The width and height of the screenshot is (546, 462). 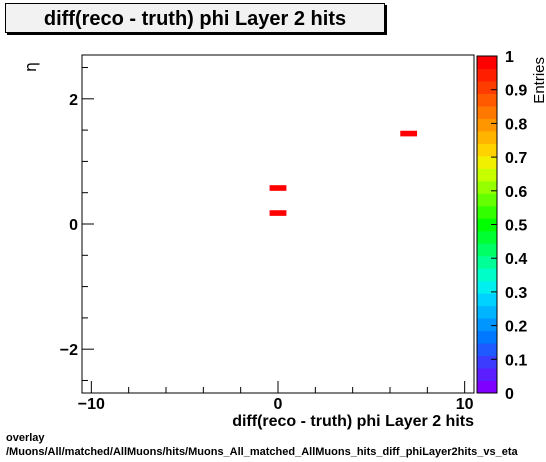 What do you see at coordinates (509, 57) in the screenshot?
I see `z-tick-label: 1` at bounding box center [509, 57].